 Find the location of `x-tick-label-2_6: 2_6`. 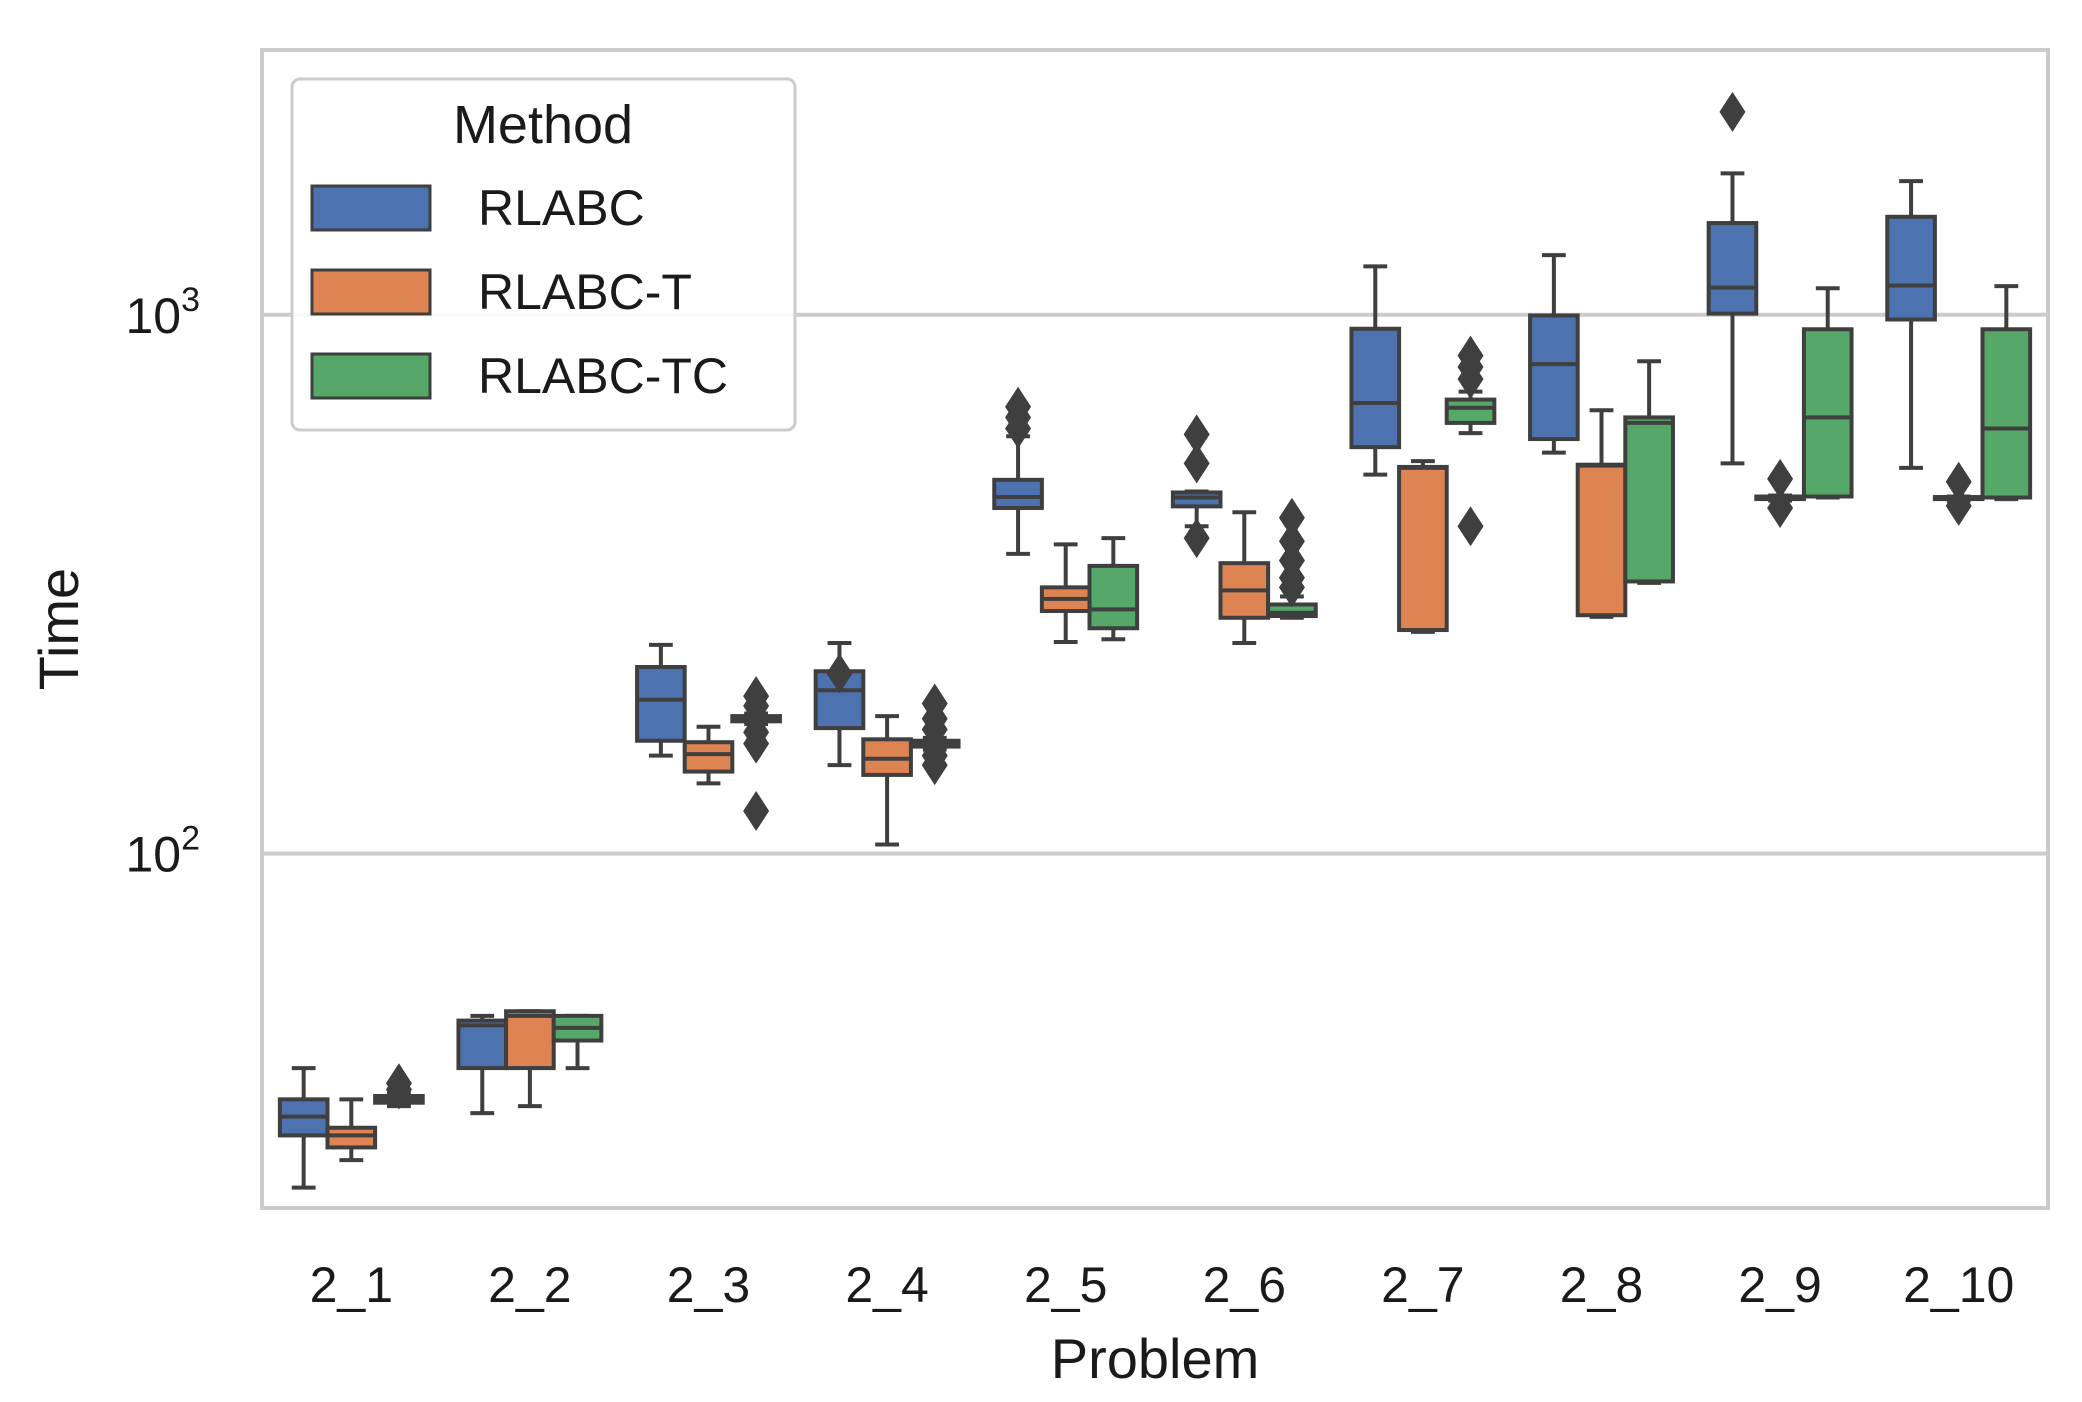

x-tick-label-2_6: 2_6 is located at coordinates (1244, 1285).